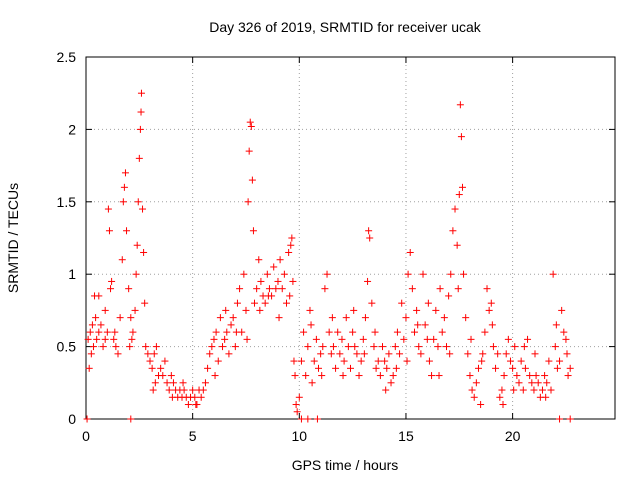  Describe the element at coordinates (406, 436) in the screenshot. I see `x-tick-label: 15` at that location.